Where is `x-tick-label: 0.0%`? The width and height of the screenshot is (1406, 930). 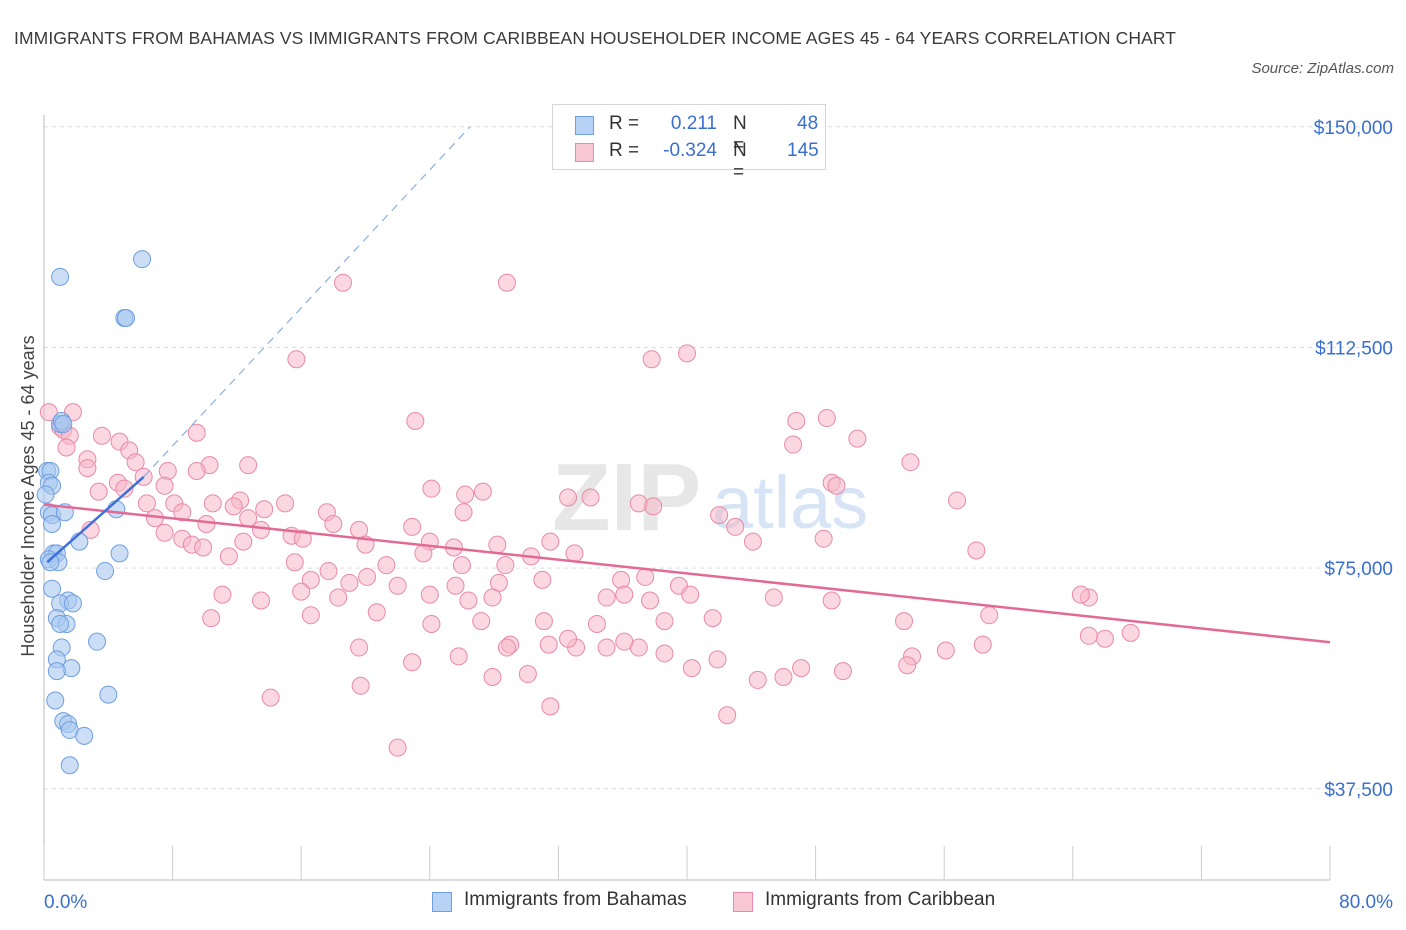 x-tick-label: 0.0% is located at coordinates (65, 902).